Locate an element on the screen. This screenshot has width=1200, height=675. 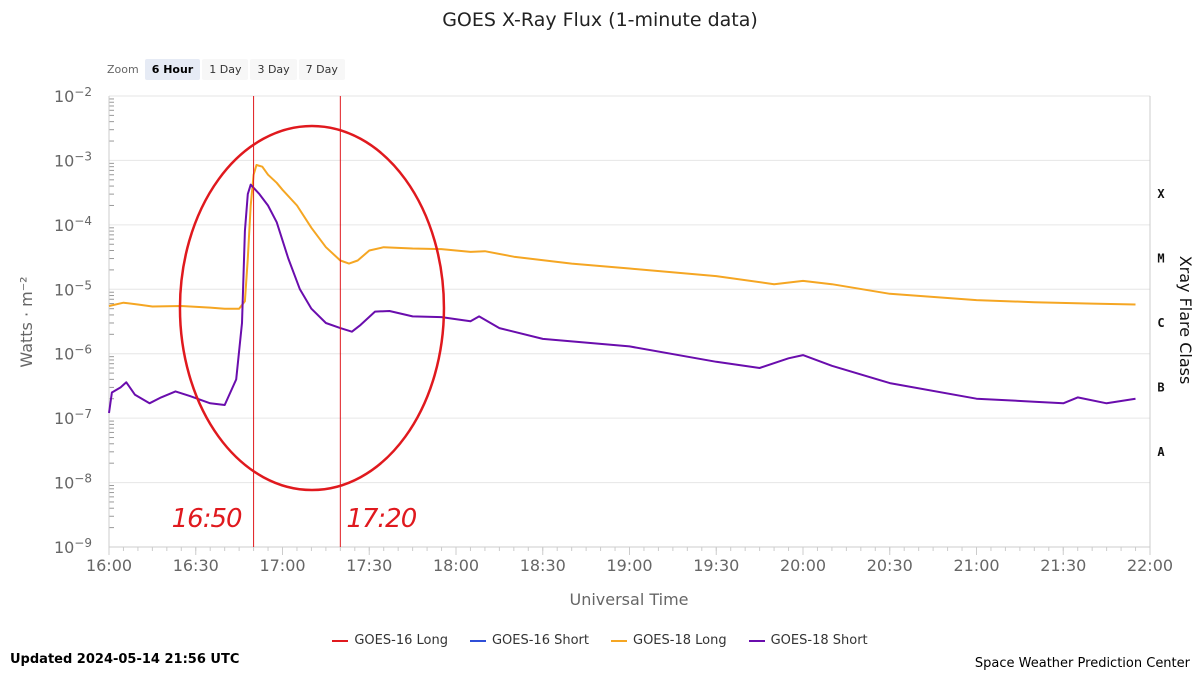
flare-highlight-ellipse is located at coordinates (312, 308).